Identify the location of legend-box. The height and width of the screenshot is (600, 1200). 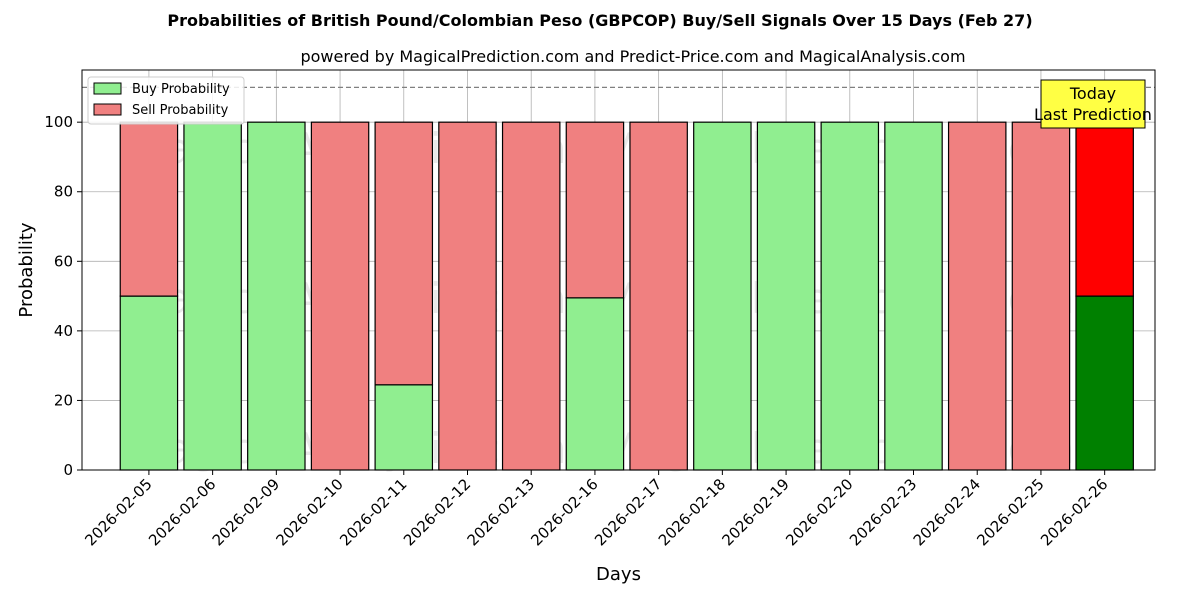
(166, 100).